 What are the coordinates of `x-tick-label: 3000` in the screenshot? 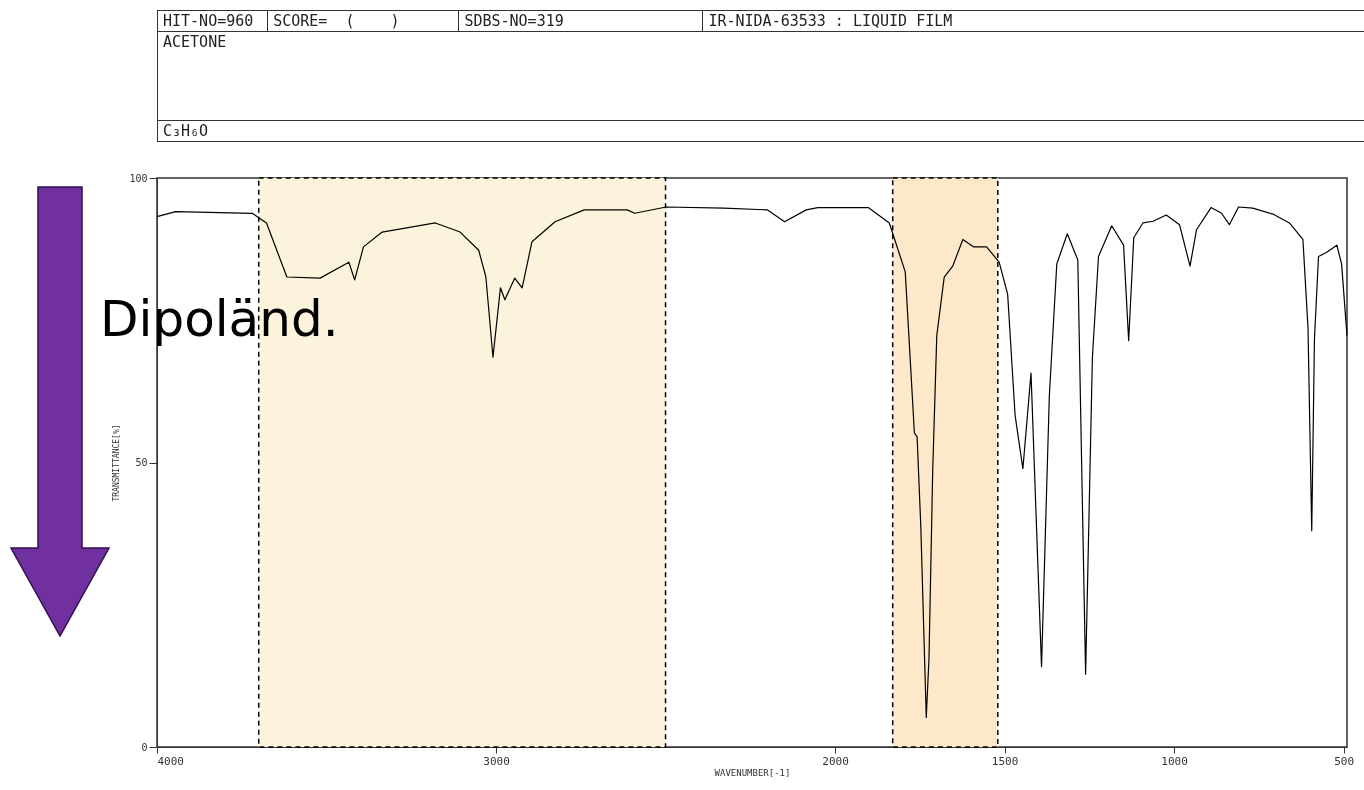 It's located at (496, 761).